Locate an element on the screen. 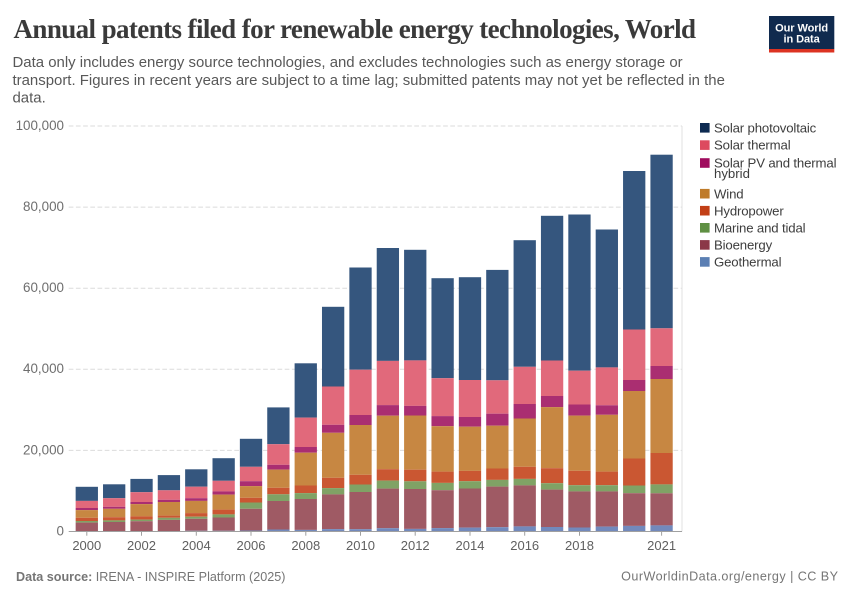 This screenshot has width=850, height=605. svg-text: 2004 is located at coordinates (196, 545).